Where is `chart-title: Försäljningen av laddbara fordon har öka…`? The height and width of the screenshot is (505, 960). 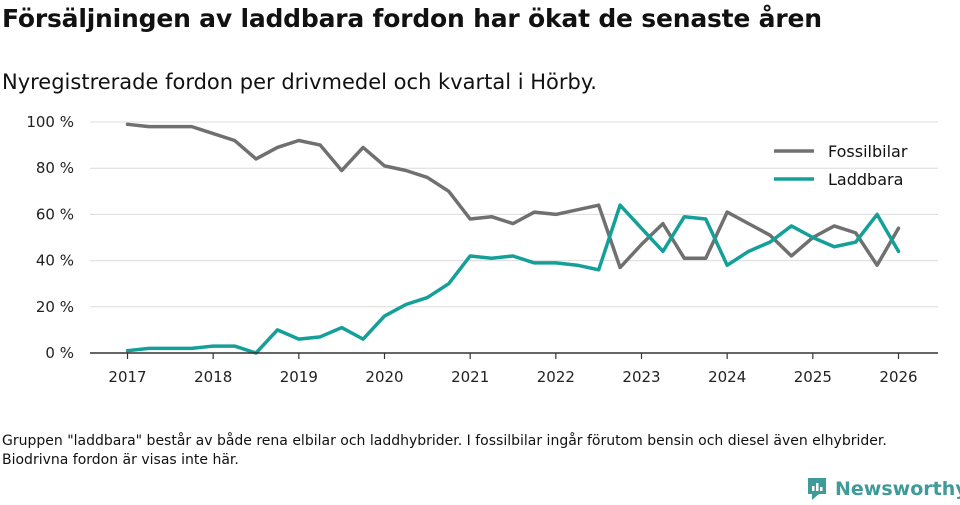
chart-title: Försäljningen av laddbara fordon har öka… is located at coordinates (412, 18).